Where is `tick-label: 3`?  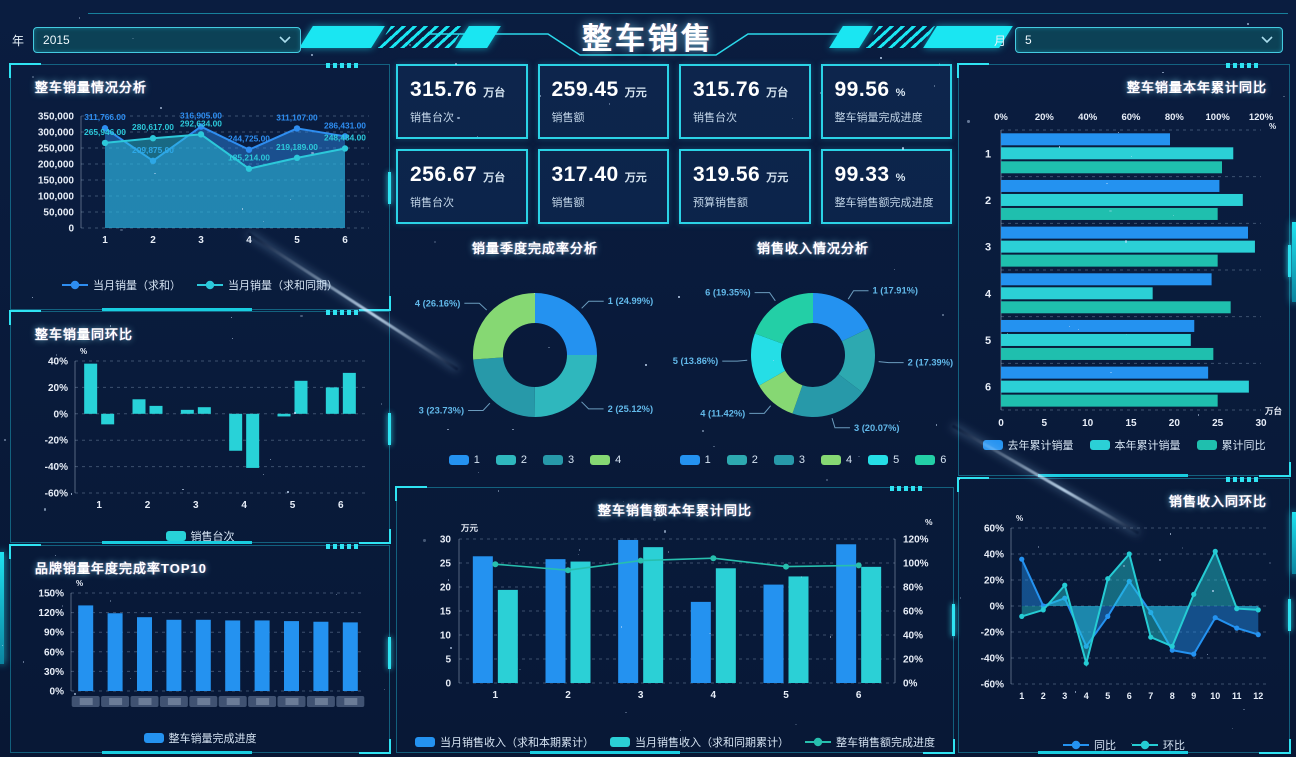 tick-label: 3 is located at coordinates (196, 505).